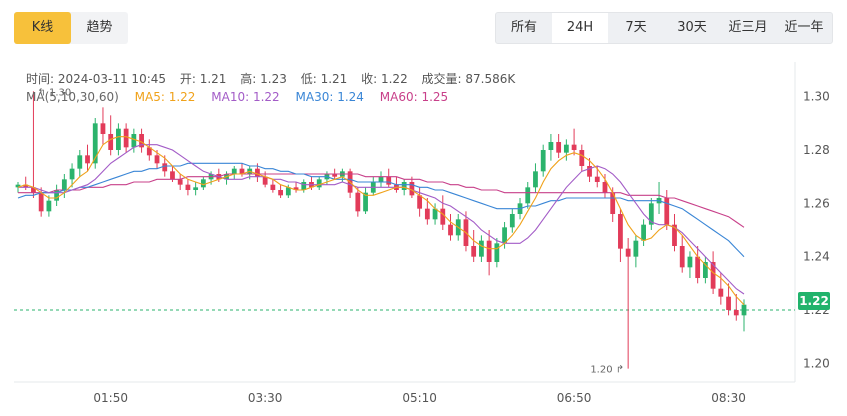  Describe the element at coordinates (419, 398) in the screenshot. I see `x-tick-label: 05:10` at that location.